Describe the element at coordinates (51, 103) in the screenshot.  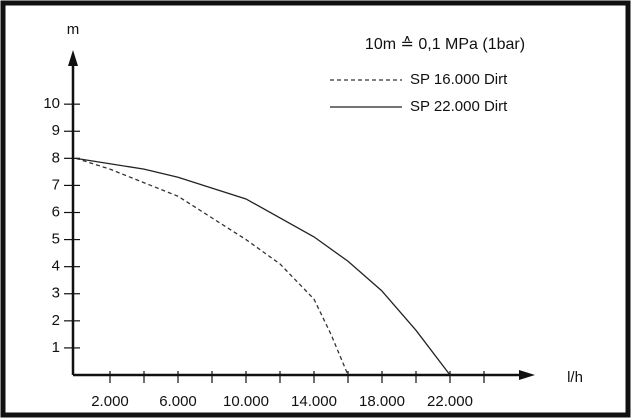
I see `y-tick-label: 10` at that location.